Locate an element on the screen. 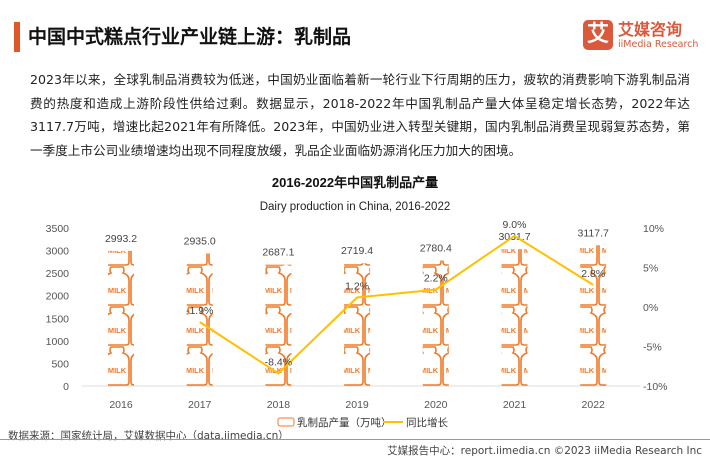 This screenshot has width=710, height=461. logo-mark: 艾 is located at coordinates (598, 35).